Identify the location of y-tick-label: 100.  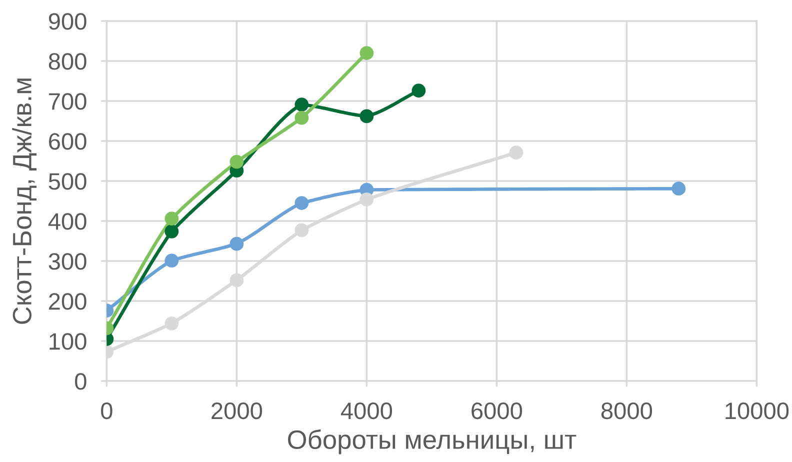
(68, 341).